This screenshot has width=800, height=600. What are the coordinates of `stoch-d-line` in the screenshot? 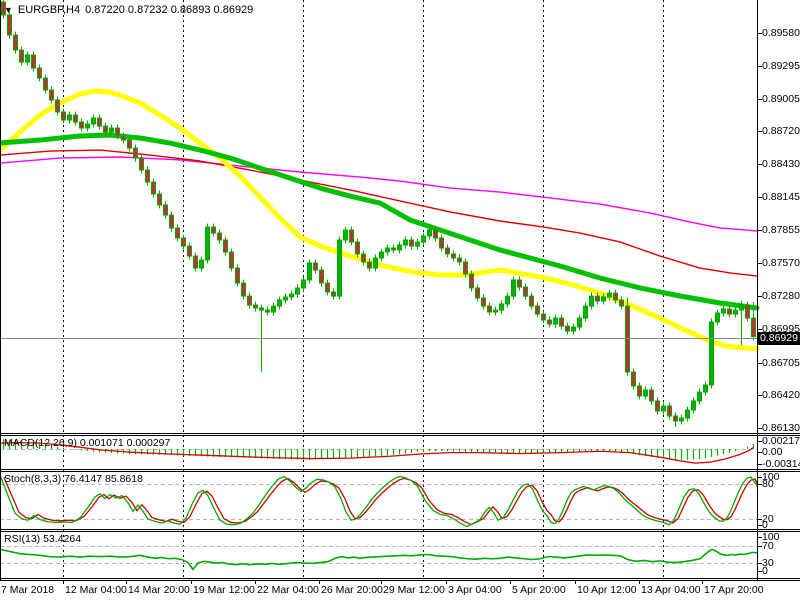 It's located at (380, 501).